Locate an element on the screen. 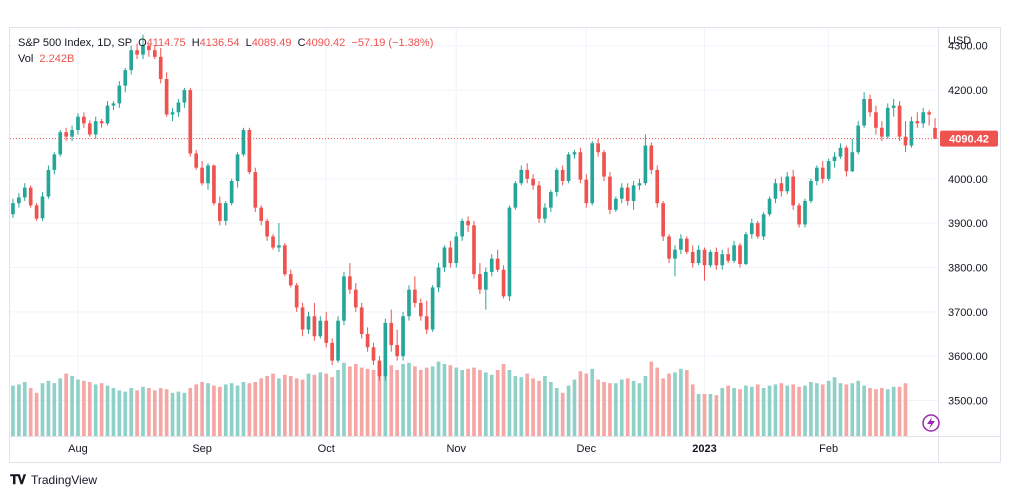 The image size is (1012, 498). x-tick-label: Oct is located at coordinates (326, 449).